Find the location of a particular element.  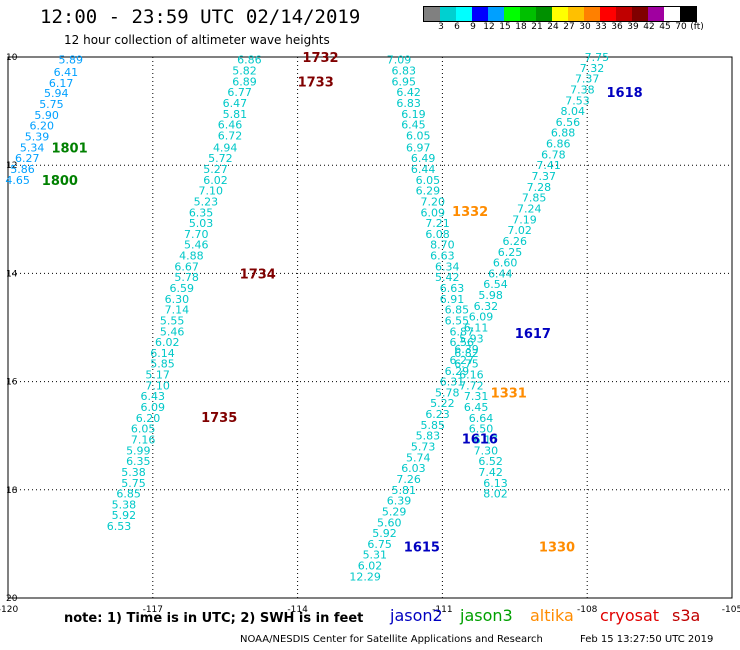

wave-height-point: 8.04 is located at coordinates (572, 111).